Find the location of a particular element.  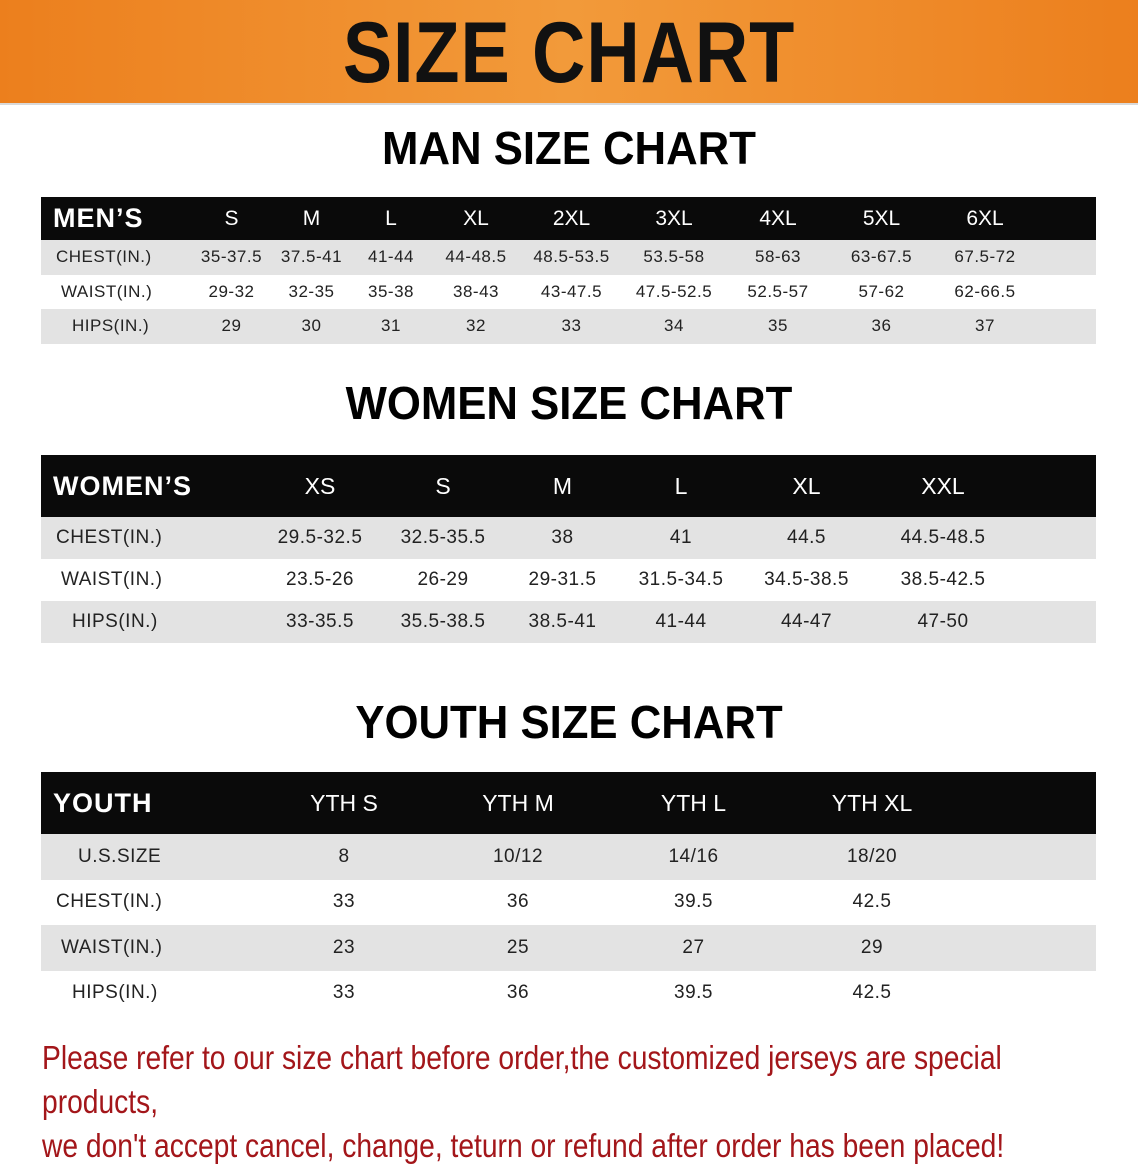

table-row: WAIST(IN.) 23 25 27 29 is located at coordinates (568, 948).